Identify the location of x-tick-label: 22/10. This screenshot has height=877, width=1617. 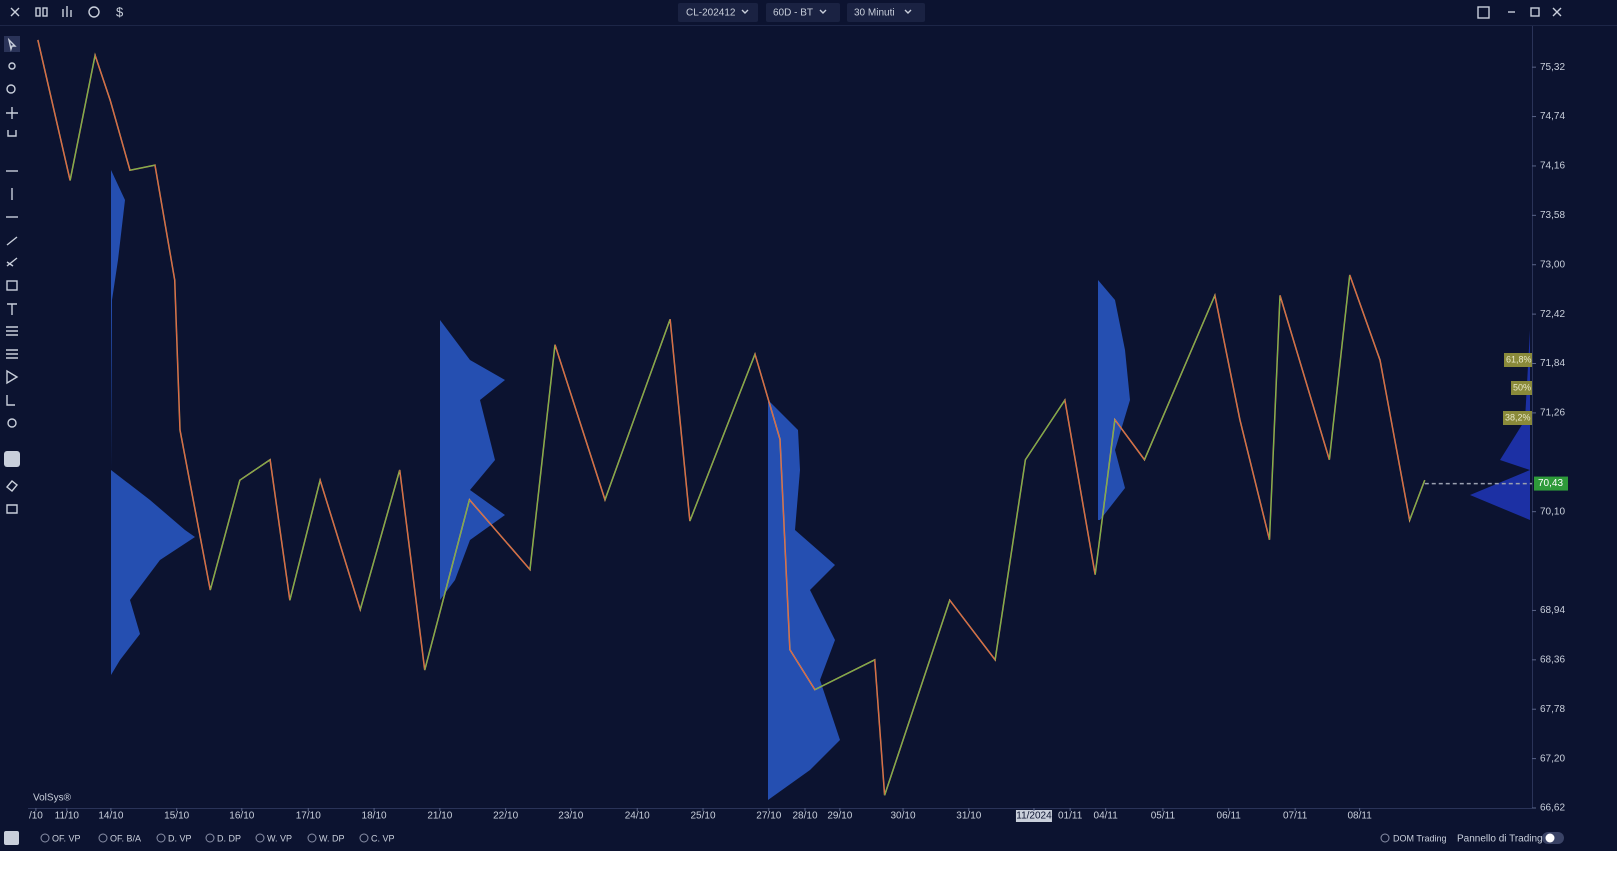
(505, 816).